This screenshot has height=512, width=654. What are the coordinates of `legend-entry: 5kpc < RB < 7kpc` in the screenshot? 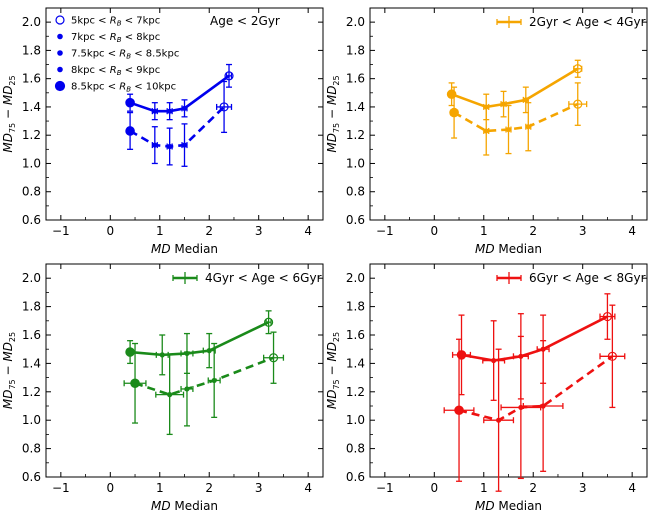 It's located at (115, 22).